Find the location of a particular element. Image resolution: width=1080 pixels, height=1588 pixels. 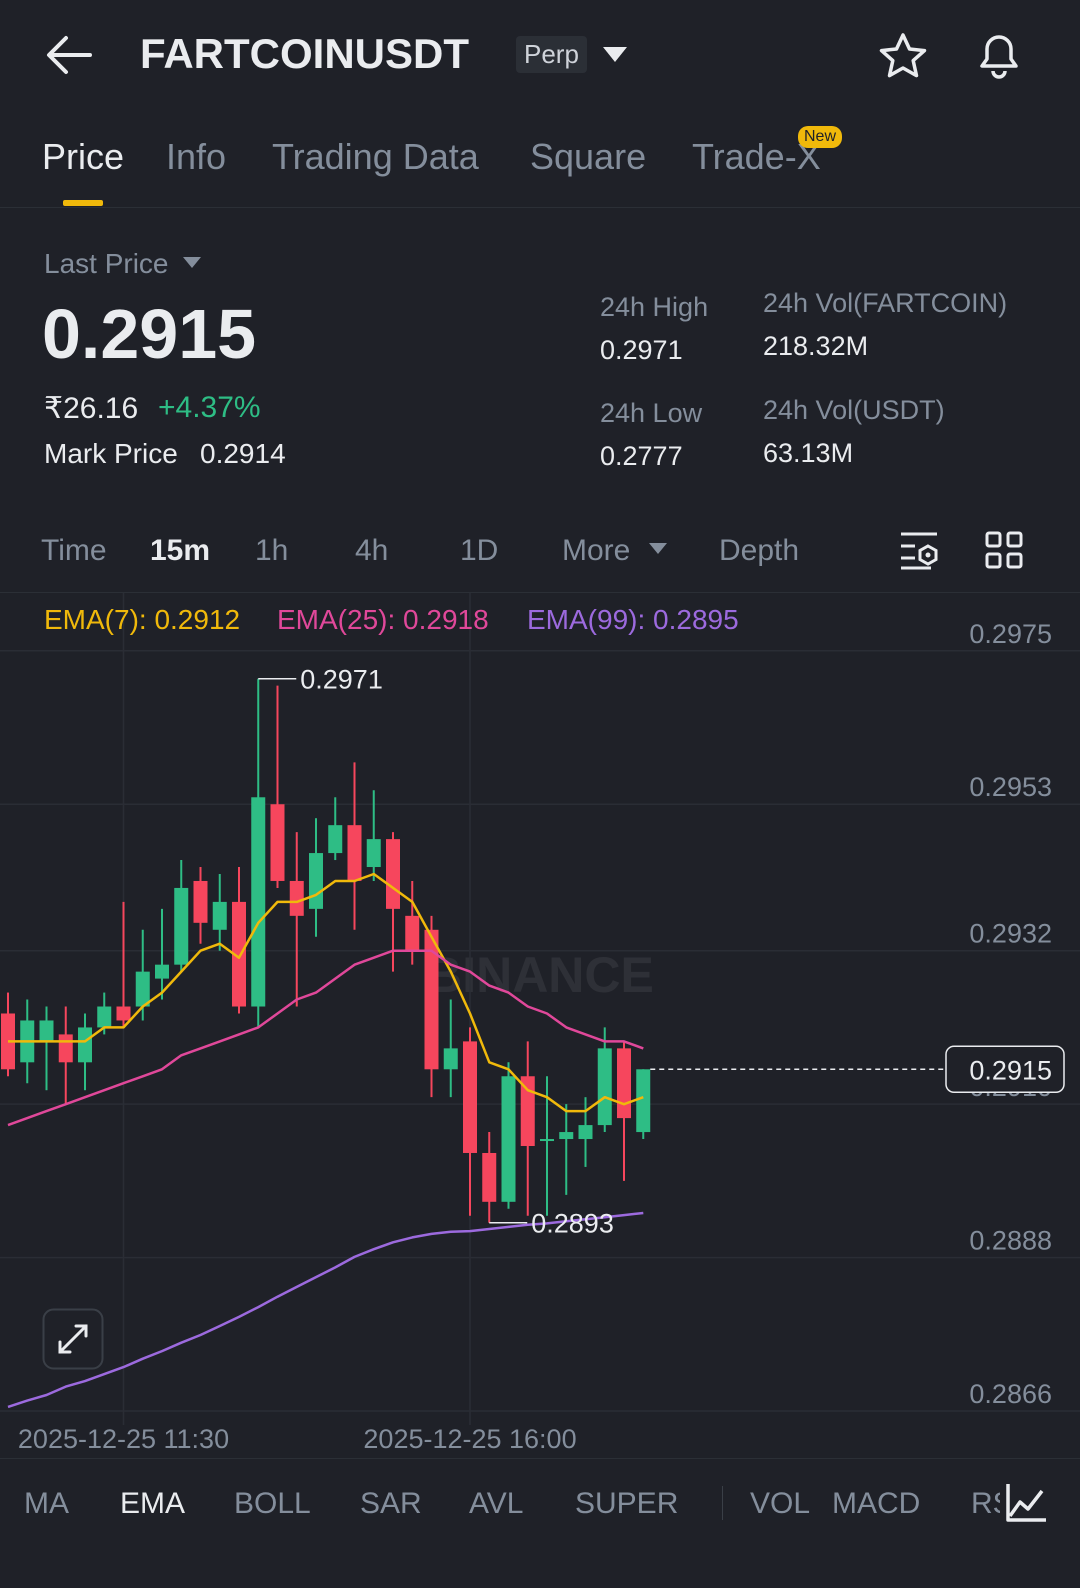

vol-base-label: 24h Vol(FARTCOIN) is located at coordinates (885, 303).